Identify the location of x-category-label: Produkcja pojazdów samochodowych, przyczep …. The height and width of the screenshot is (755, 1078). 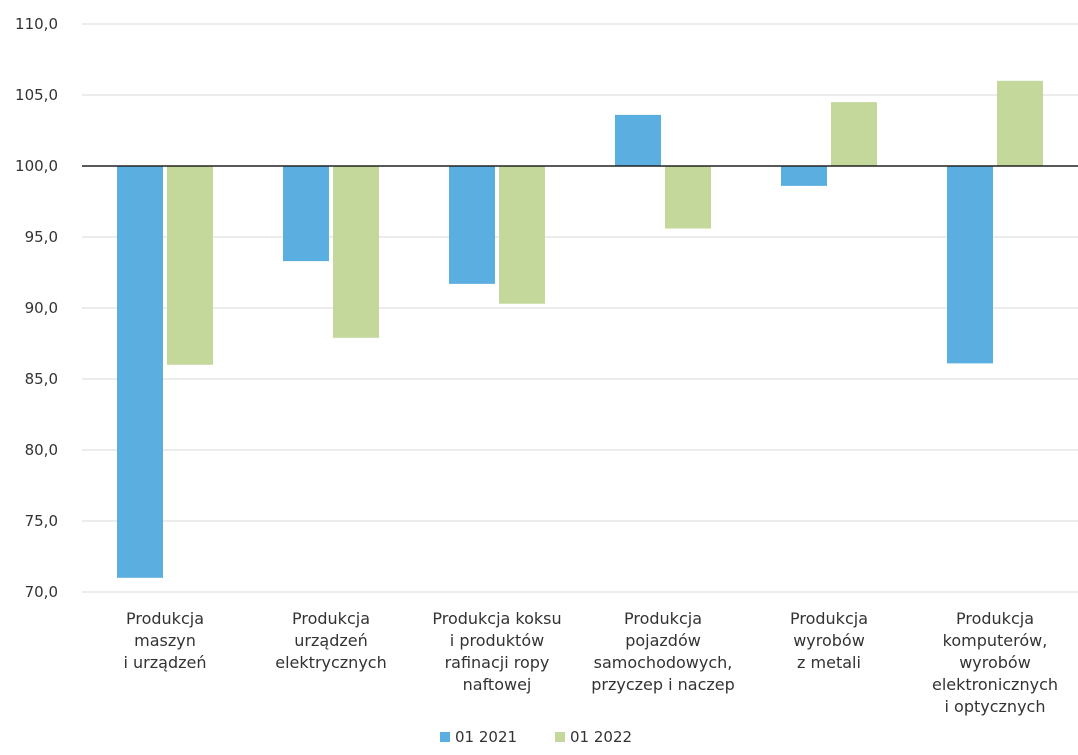
(663, 651).